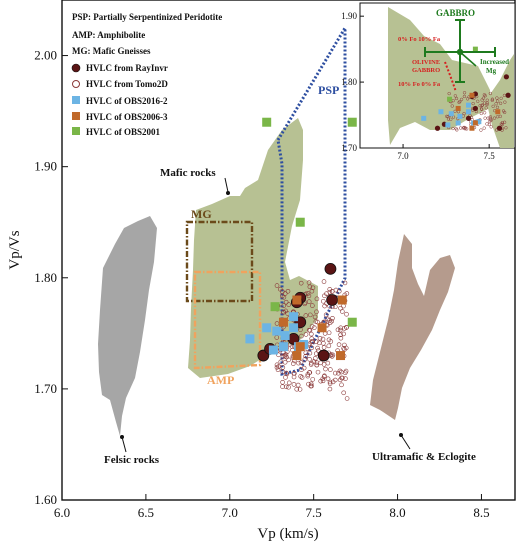 Image resolution: width=520 pixels, height=547 pixels. What do you see at coordinates (468, 59) in the screenshot?
I see `increased-mg-arrow` at bounding box center [468, 59].